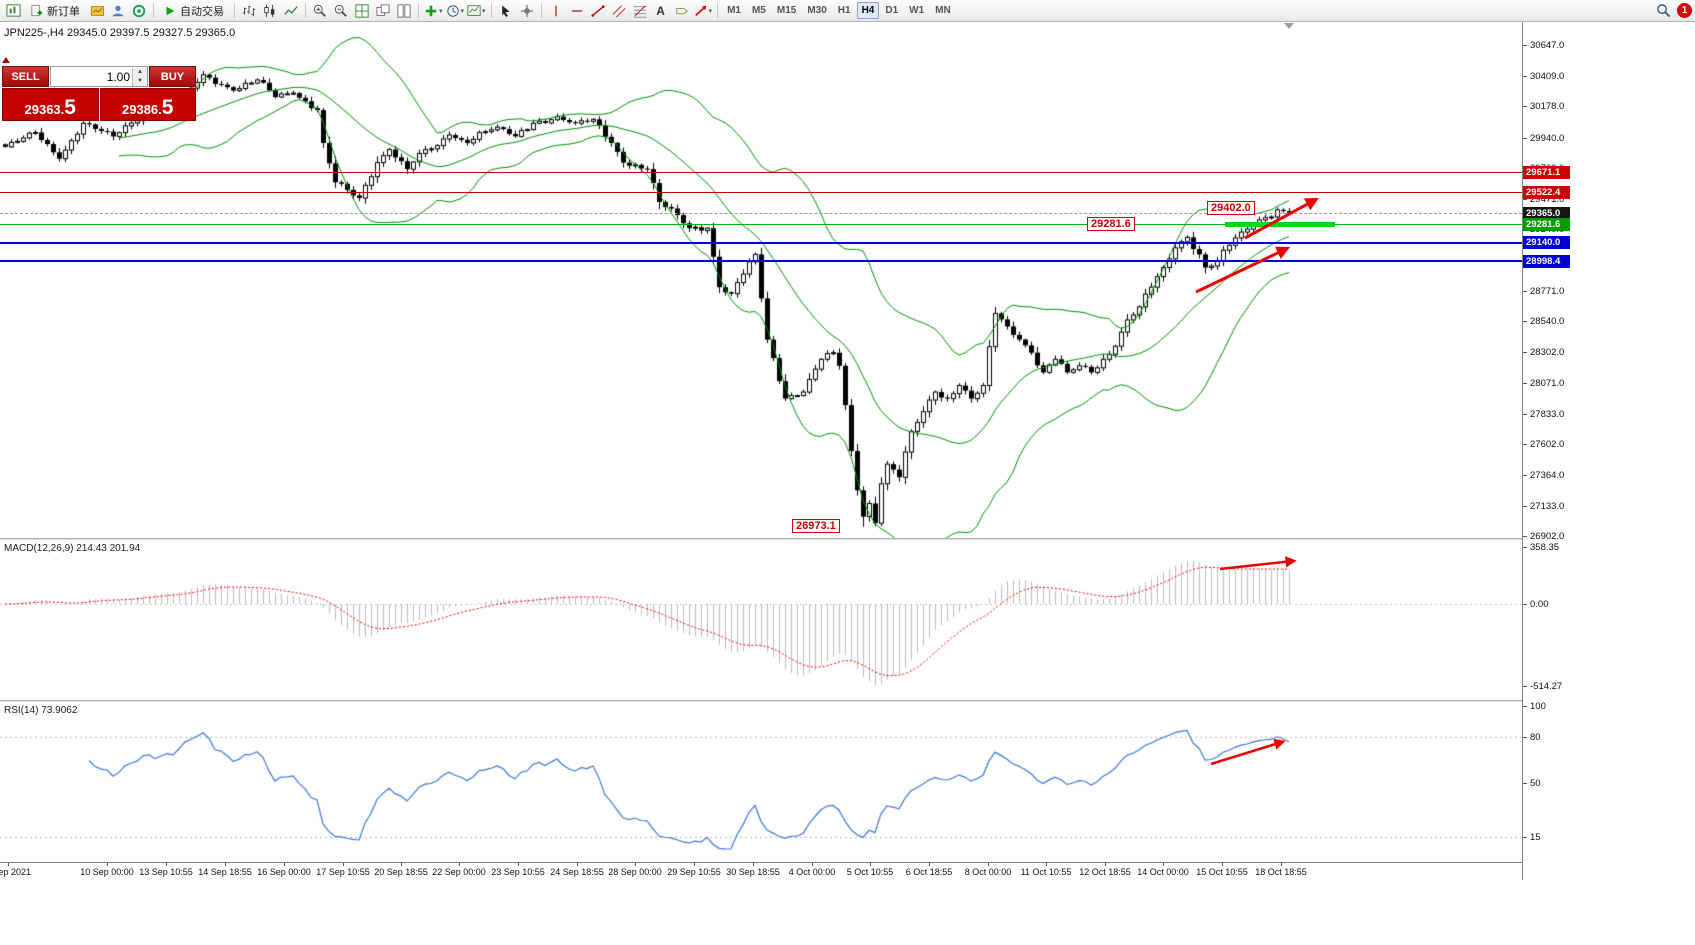  What do you see at coordinates (167, 107) in the screenshot?
I see `buy-price-big: 5` at bounding box center [167, 107].